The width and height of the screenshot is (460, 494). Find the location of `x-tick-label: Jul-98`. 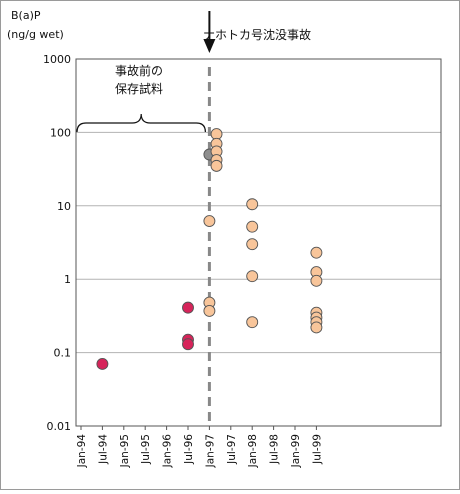

x-tick-label: Jul-98 is located at coordinates (275, 449).